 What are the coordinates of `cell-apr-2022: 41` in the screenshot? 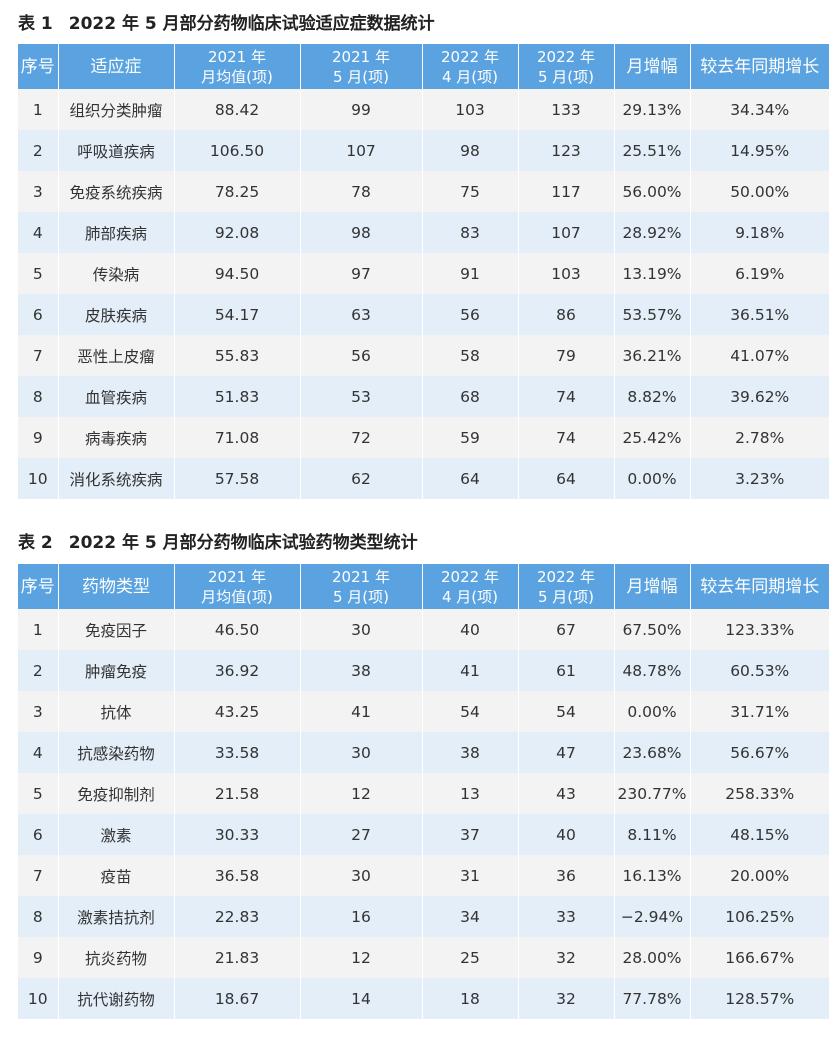 It's located at (469, 670).